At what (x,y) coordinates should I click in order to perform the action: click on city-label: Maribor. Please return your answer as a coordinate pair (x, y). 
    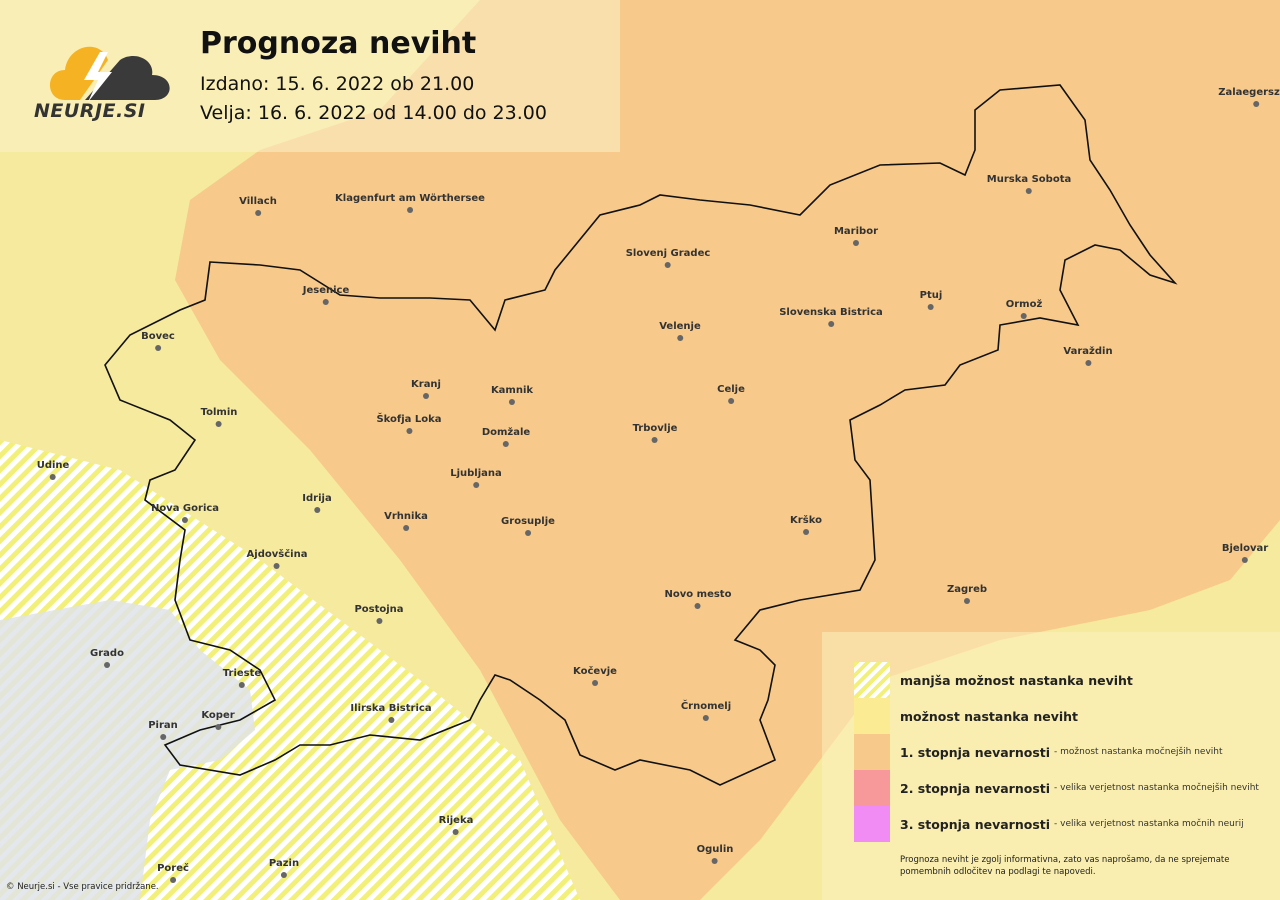
    Looking at the image, I should click on (856, 236).